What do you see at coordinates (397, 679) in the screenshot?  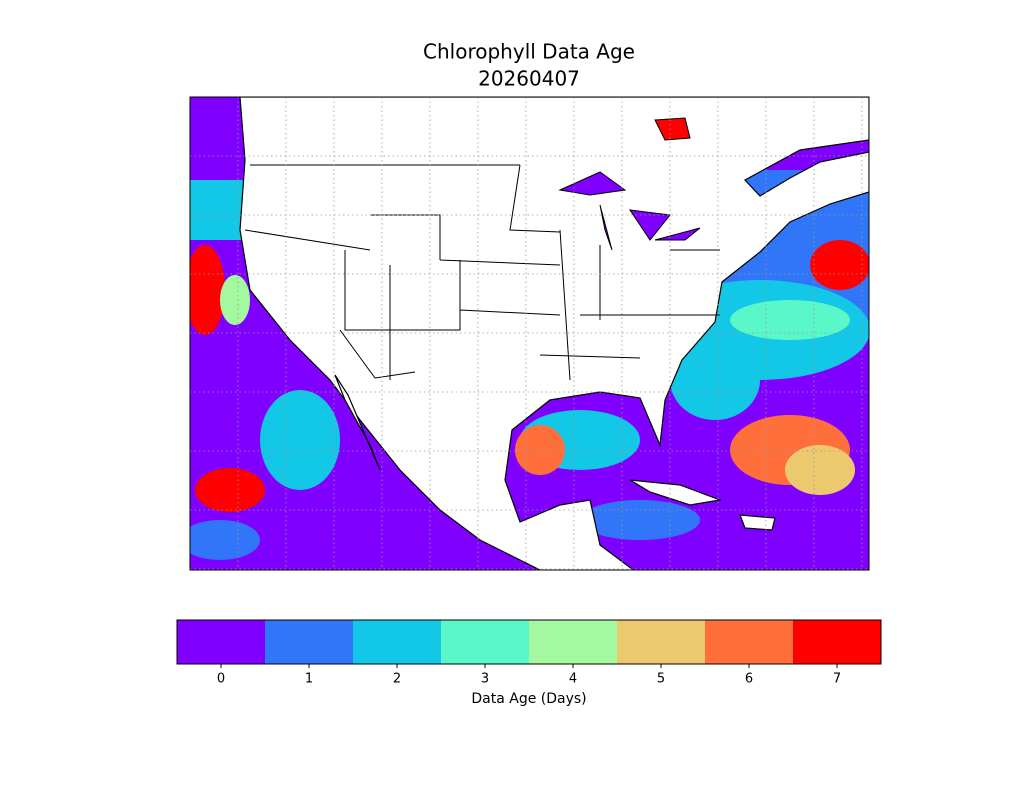 I see `colorbar-tick-label: 2` at bounding box center [397, 679].